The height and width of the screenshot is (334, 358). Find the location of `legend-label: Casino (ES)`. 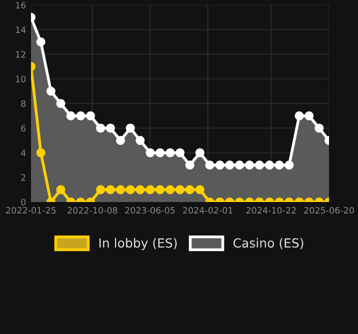

legend-label: Casino (ES) is located at coordinates (268, 244).